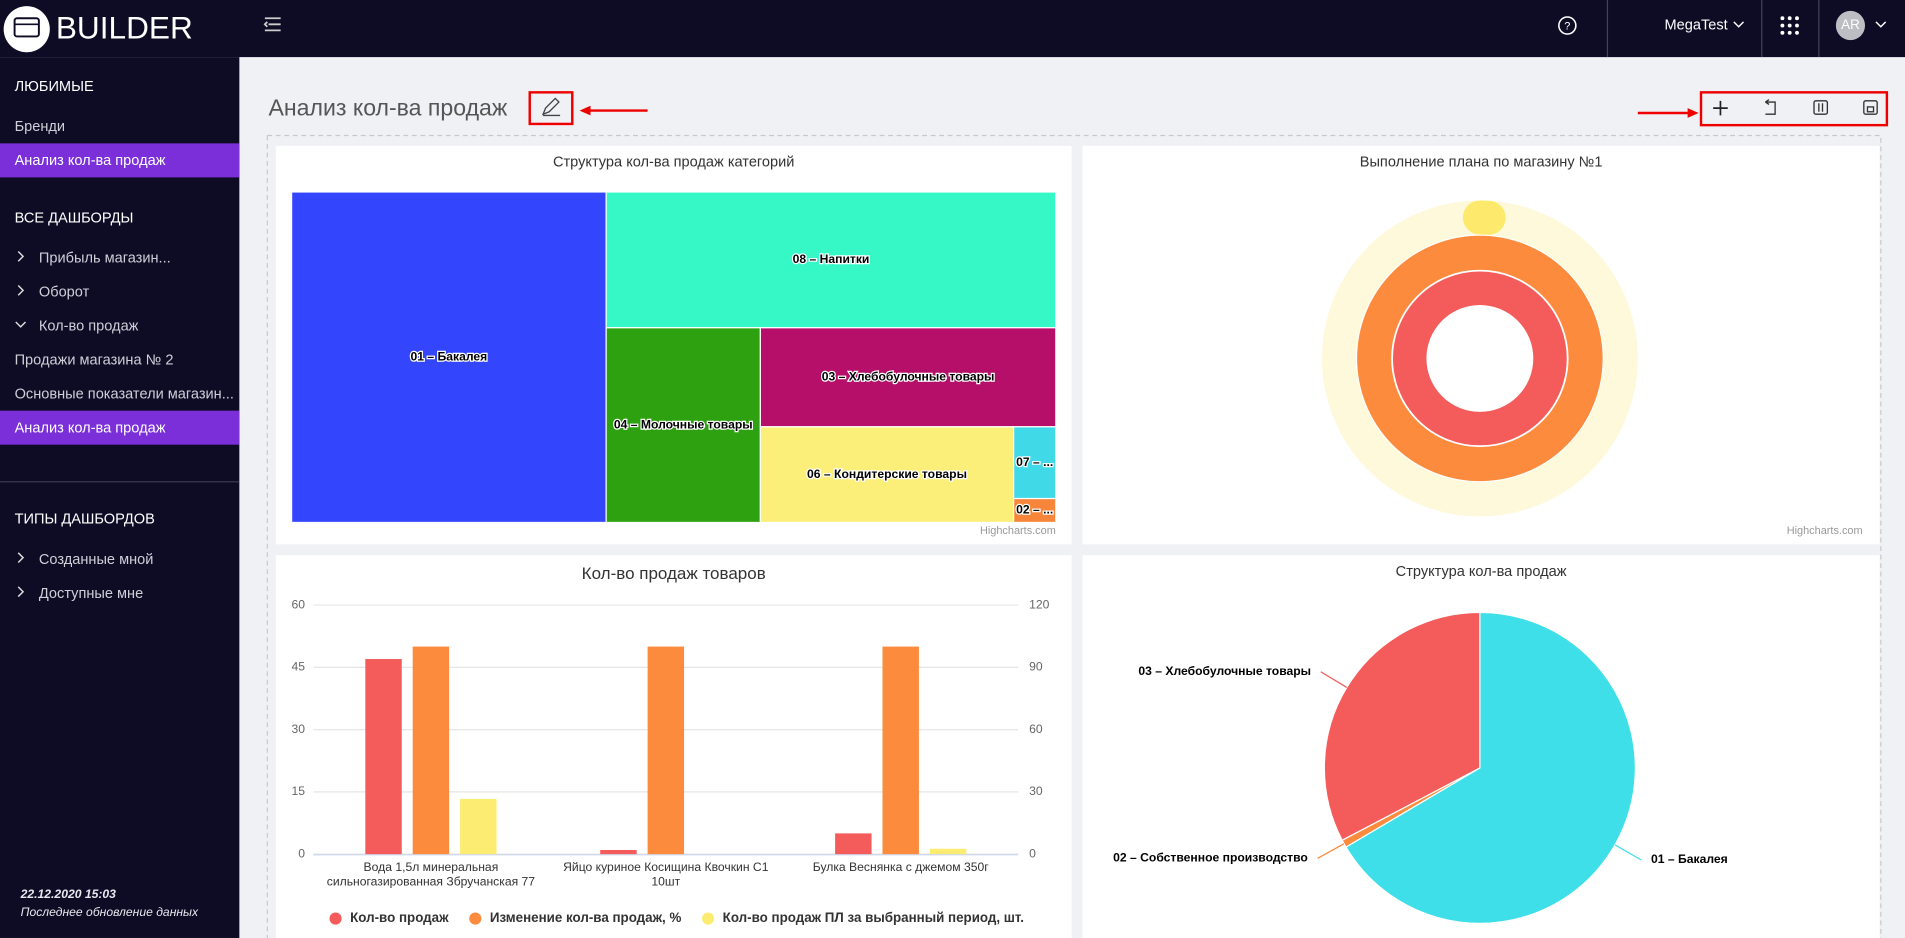 The width and height of the screenshot is (1905, 938). I want to click on treemap-label: 06 – Кондитерские товары, so click(887, 474).